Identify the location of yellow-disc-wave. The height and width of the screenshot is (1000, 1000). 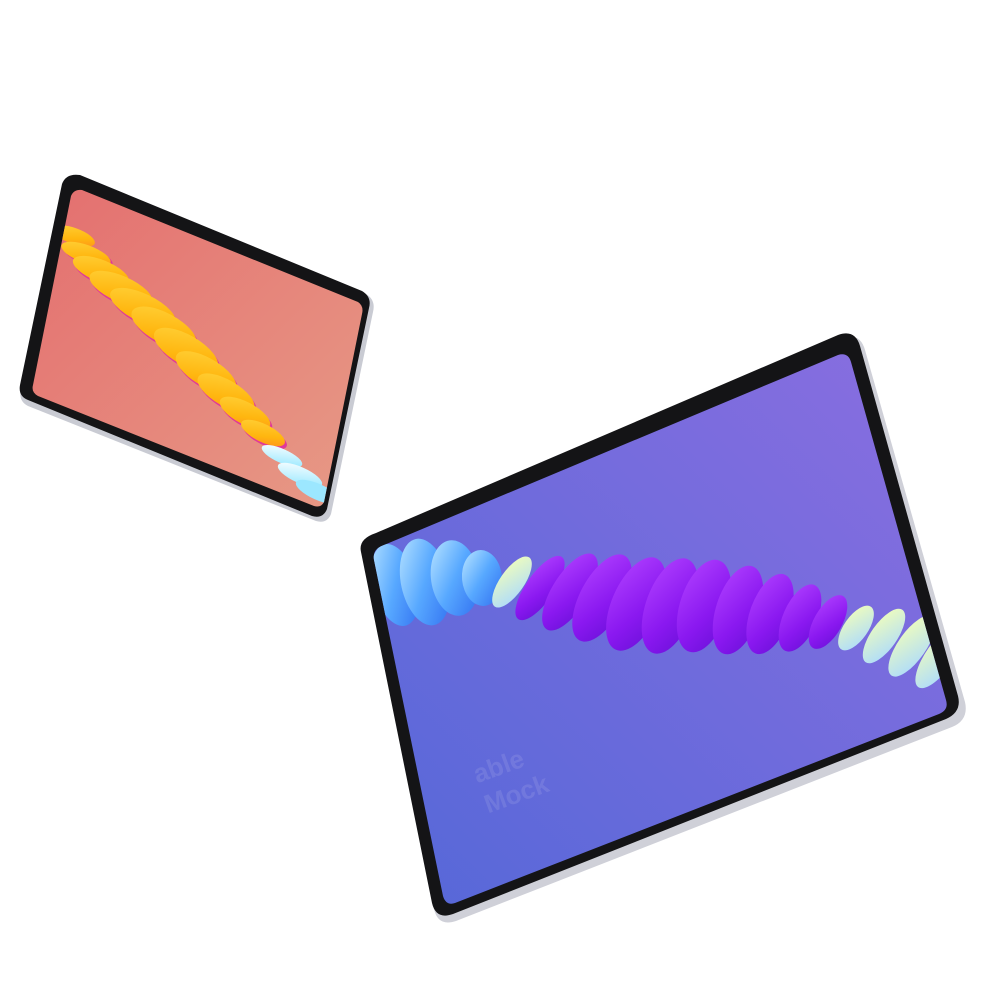
(197, 365).